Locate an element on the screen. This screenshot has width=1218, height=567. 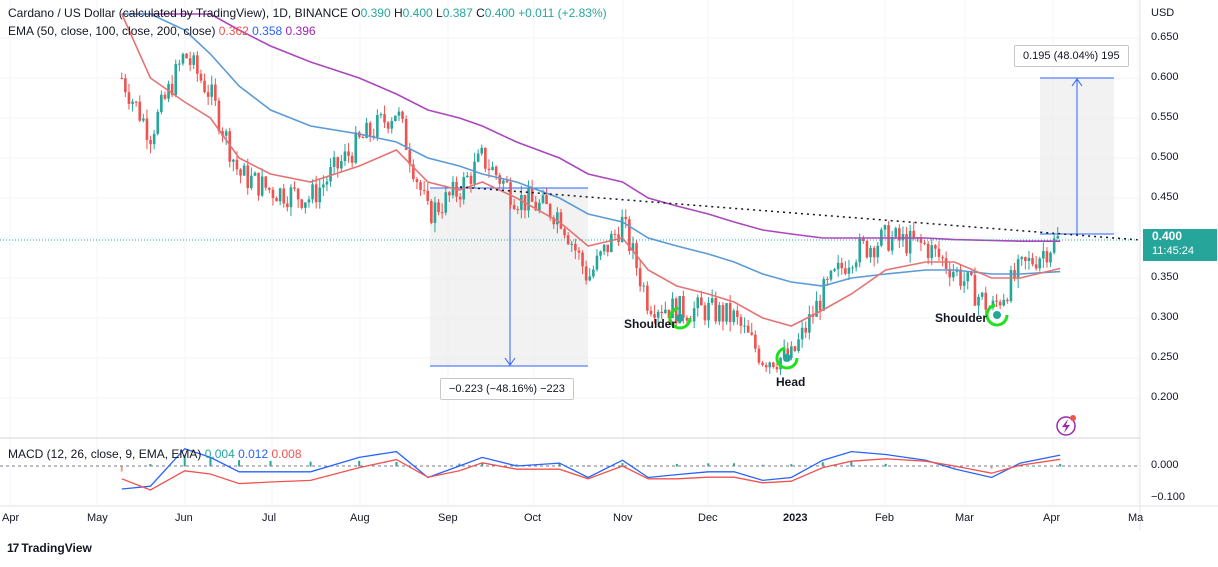
time-tick-label: Mar is located at coordinates (964, 518).